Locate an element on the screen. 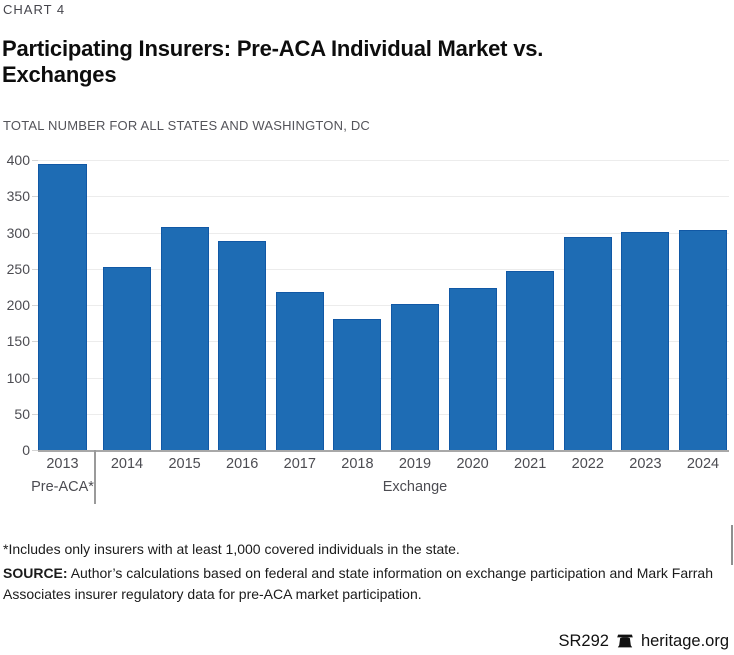  y-axis-label: 250 is located at coordinates (18, 268).